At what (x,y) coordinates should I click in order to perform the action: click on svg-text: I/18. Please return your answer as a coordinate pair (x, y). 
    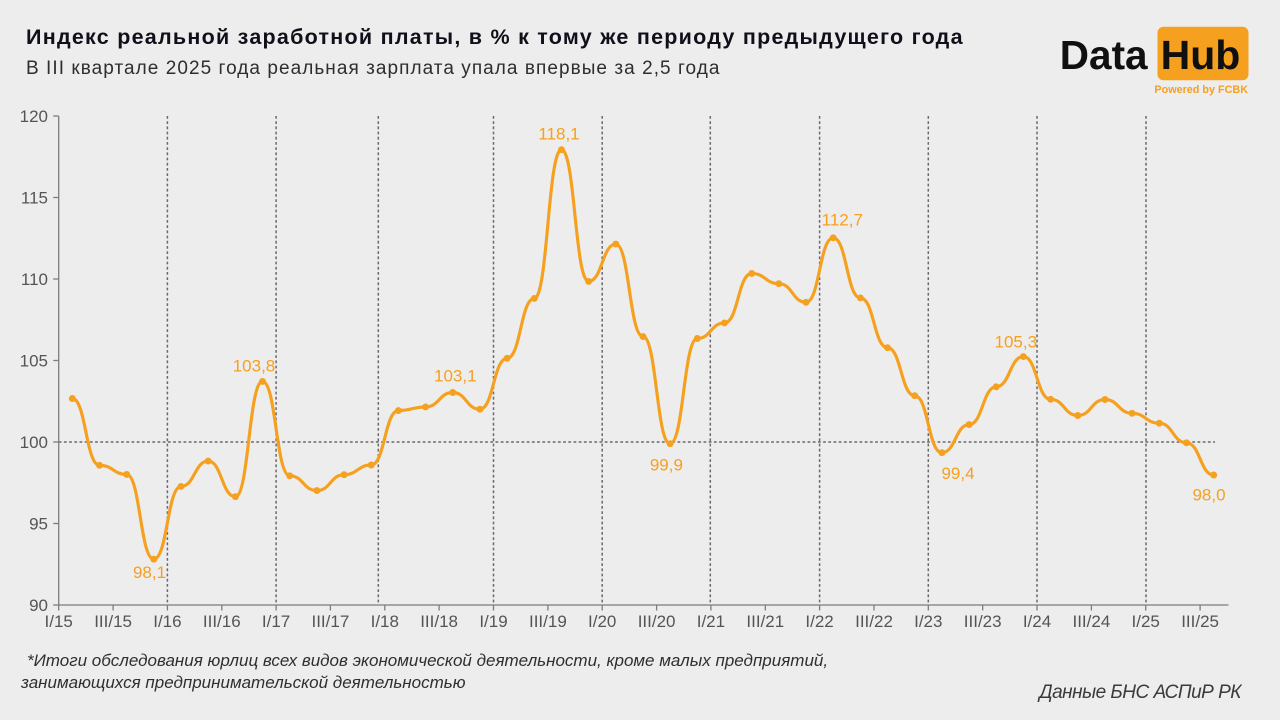
    Looking at the image, I should click on (385, 621).